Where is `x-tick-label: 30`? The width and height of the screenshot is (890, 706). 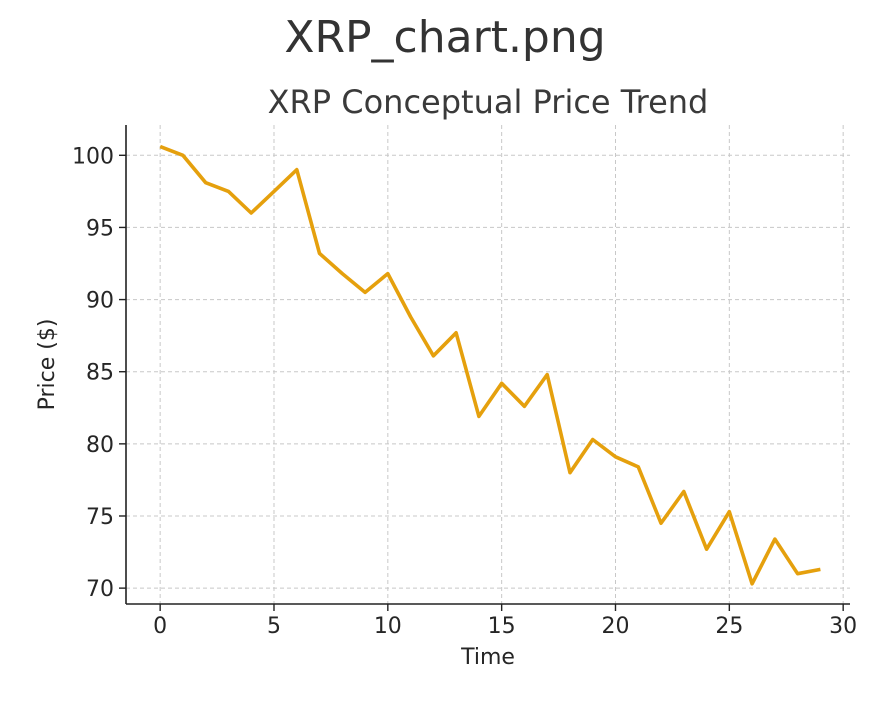 x-tick-label: 30 is located at coordinates (843, 626).